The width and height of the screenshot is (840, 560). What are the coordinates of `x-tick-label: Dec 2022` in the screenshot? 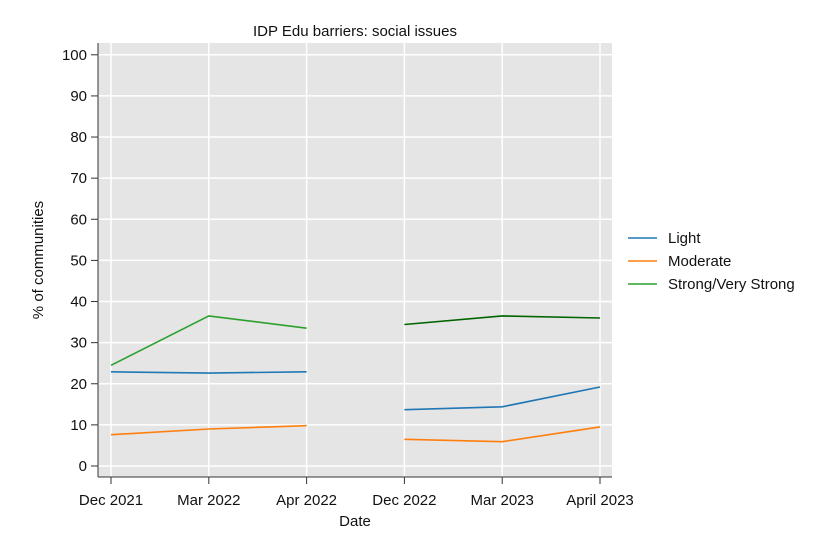 It's located at (404, 500).